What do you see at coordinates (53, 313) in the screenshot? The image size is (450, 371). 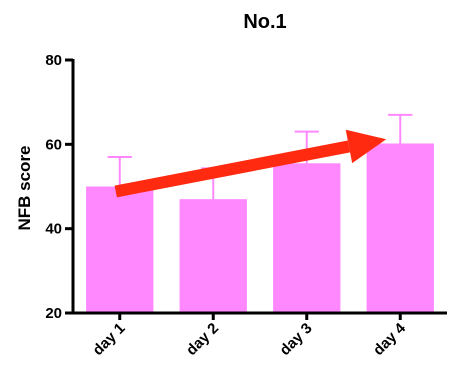 I see `y-tick-label-20: 20` at bounding box center [53, 313].